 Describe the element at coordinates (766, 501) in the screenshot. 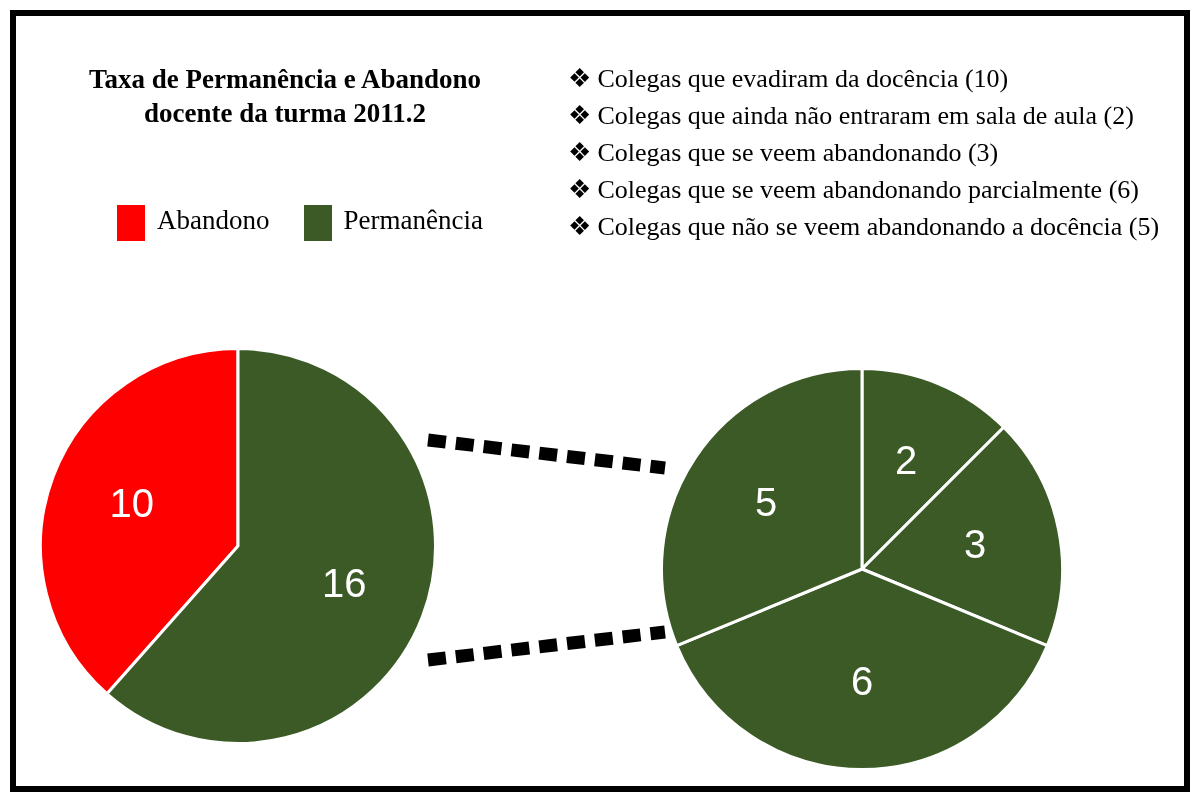

I see `data-label: 5` at that location.